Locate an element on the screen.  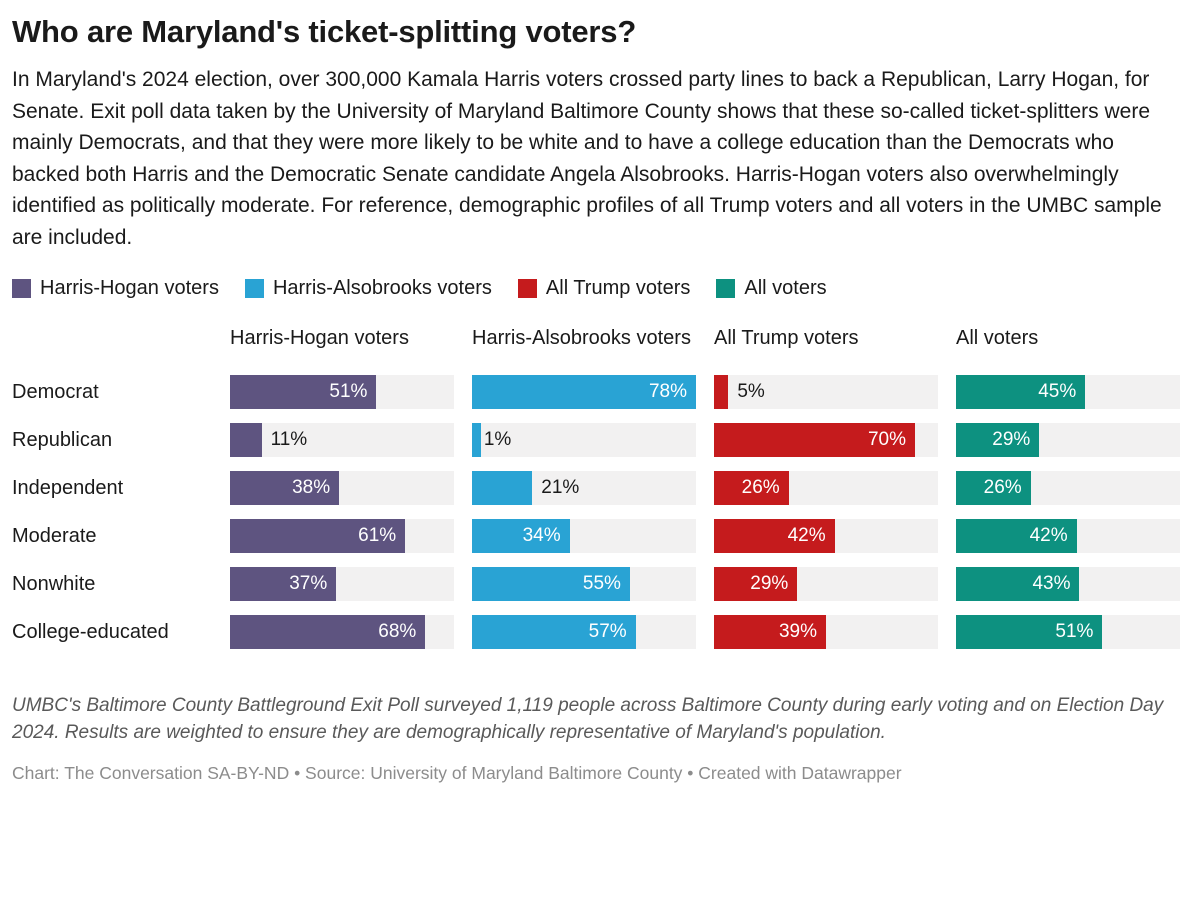
legend-item: All voters is located at coordinates (771, 288).